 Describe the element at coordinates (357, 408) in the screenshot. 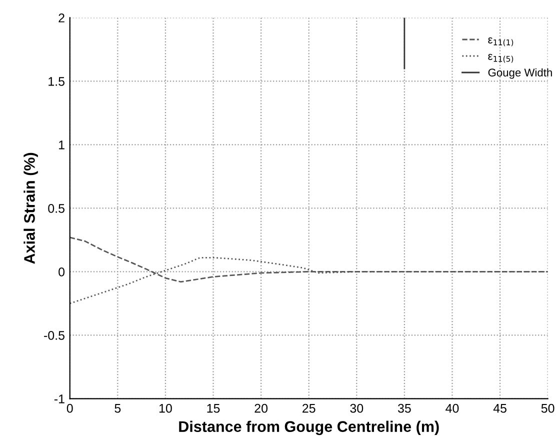

I see `x-tick-label: 30` at that location.